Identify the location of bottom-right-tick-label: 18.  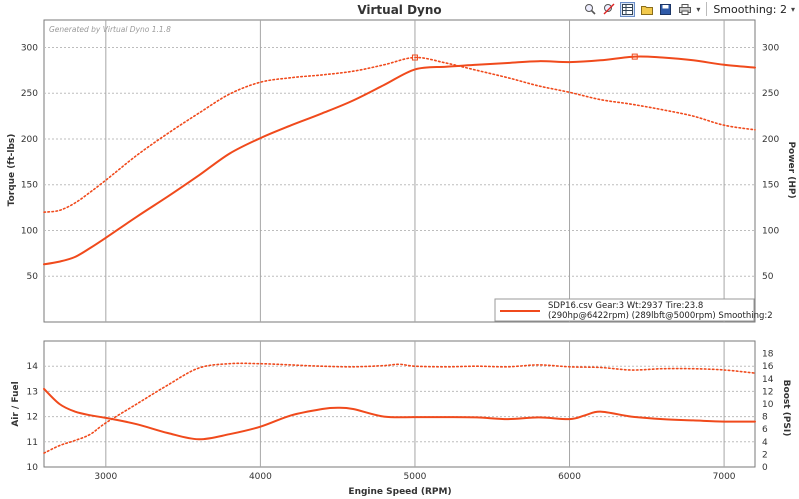
(768, 355).